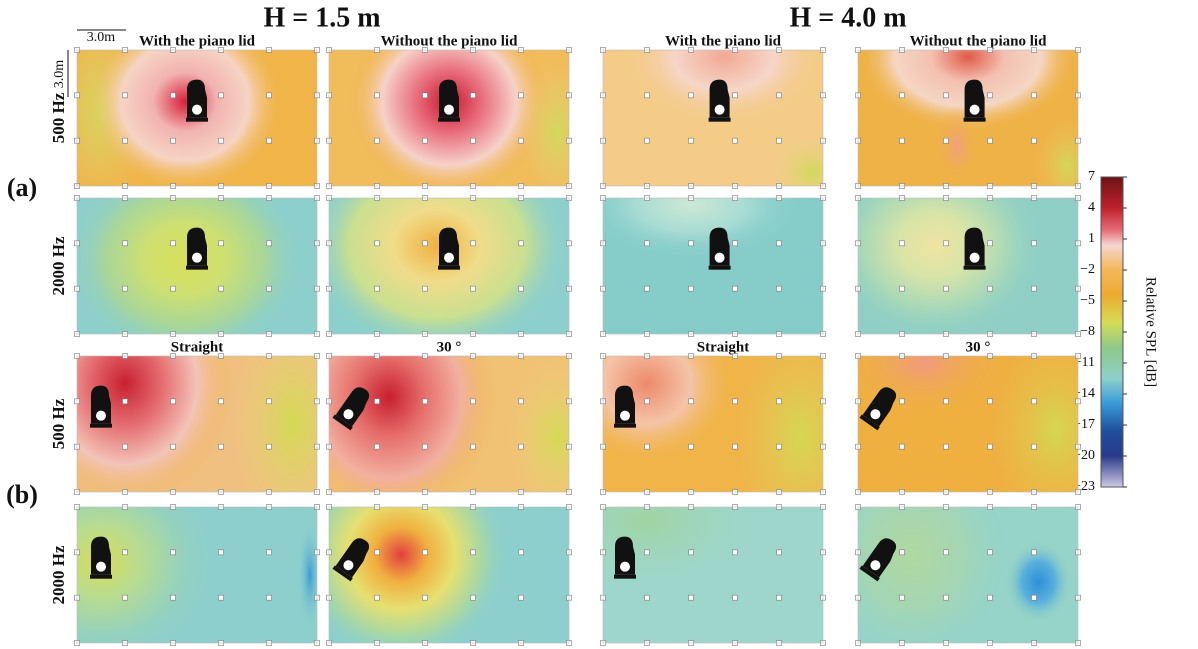 The image size is (1198, 649). Describe the element at coordinates (1084, 455) in the screenshot. I see `colorbar-tick-label: −20` at that location.